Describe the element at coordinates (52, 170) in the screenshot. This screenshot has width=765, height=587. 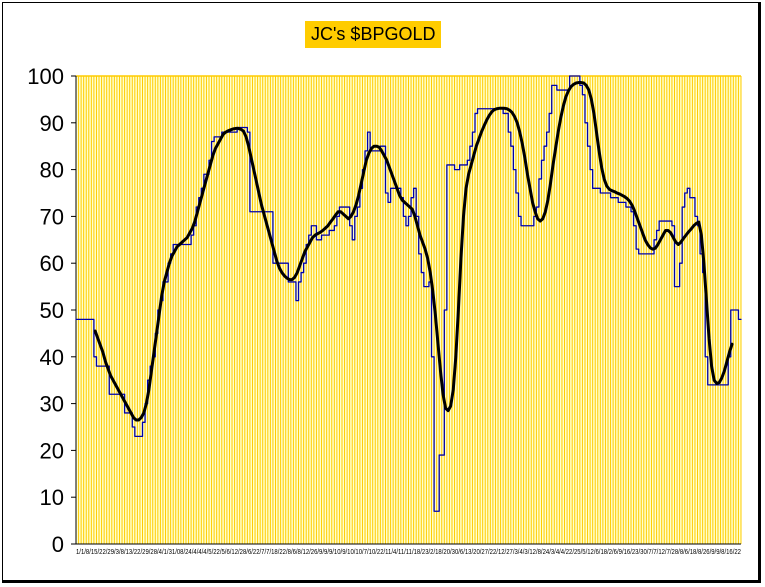
I see `y-tick-label: 80` at that location.